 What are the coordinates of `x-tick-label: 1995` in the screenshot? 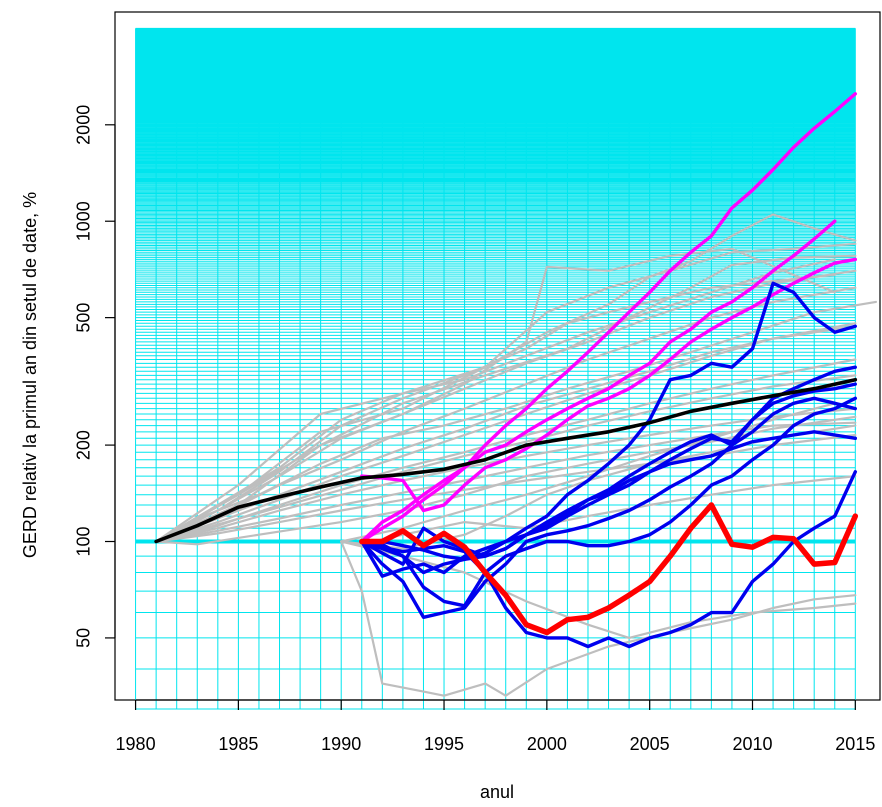 It's located at (444, 744).